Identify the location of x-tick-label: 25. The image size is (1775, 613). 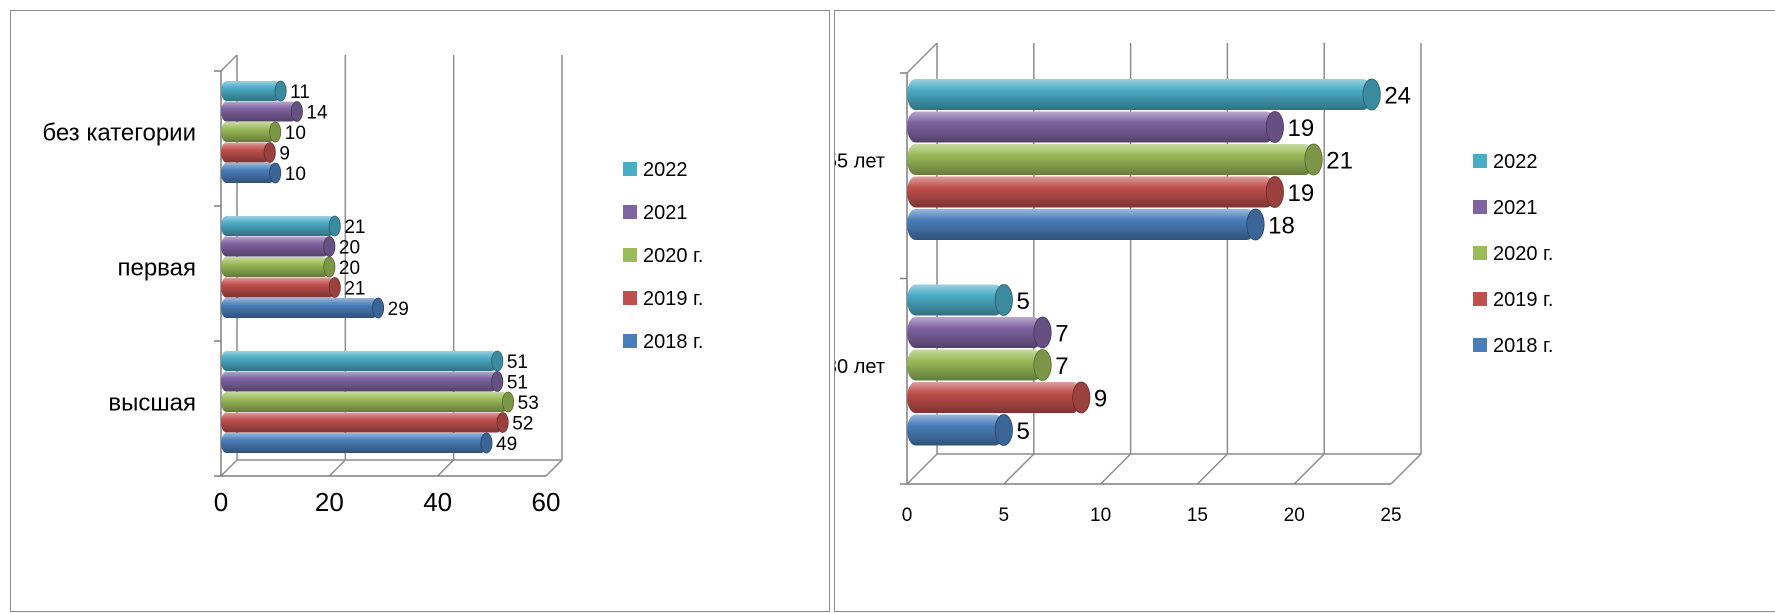
(1390, 515).